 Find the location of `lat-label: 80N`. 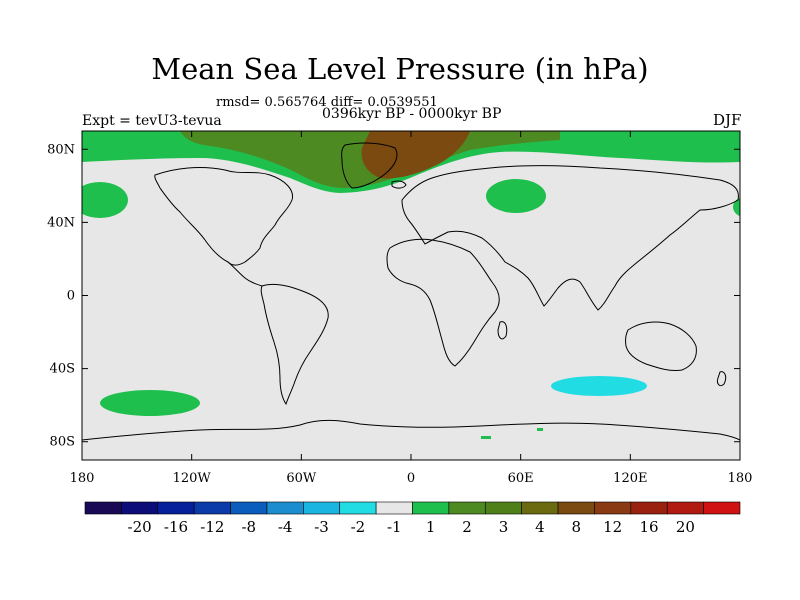

lat-label: 80N is located at coordinates (61, 149).